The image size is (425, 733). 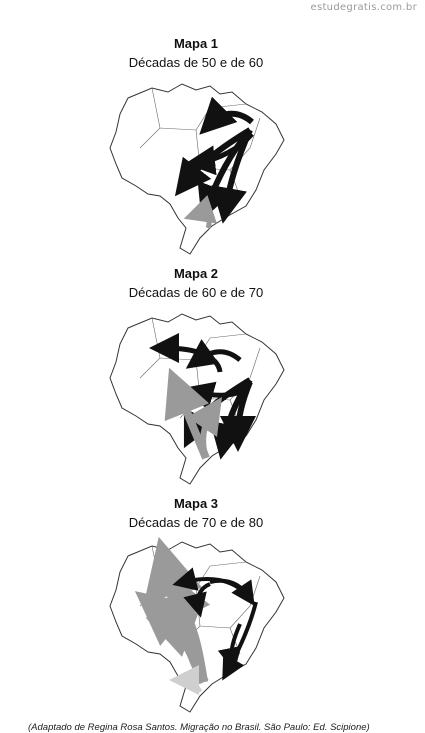 What do you see at coordinates (363, 7) in the screenshot?
I see `site-watermark: estudegratis.com.br` at bounding box center [363, 7].